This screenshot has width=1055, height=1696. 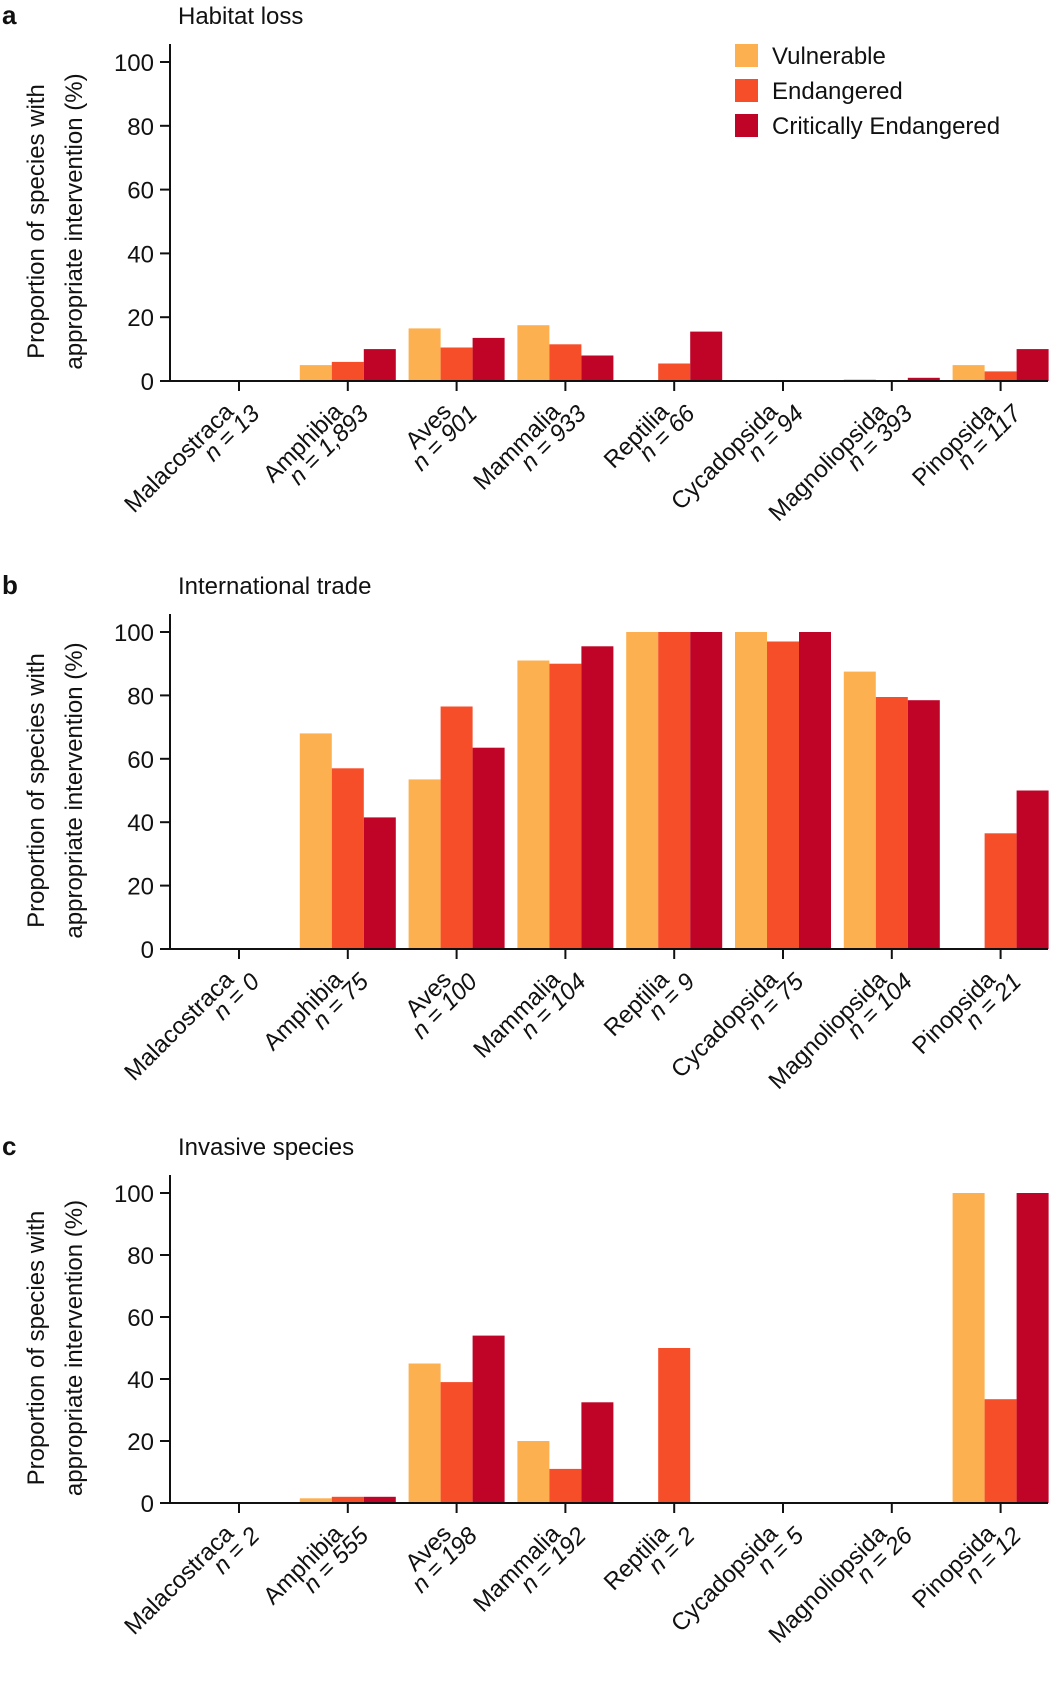 What do you see at coordinates (746, 125) in the screenshot?
I see `legend-swatch-critically-endangered` at bounding box center [746, 125].